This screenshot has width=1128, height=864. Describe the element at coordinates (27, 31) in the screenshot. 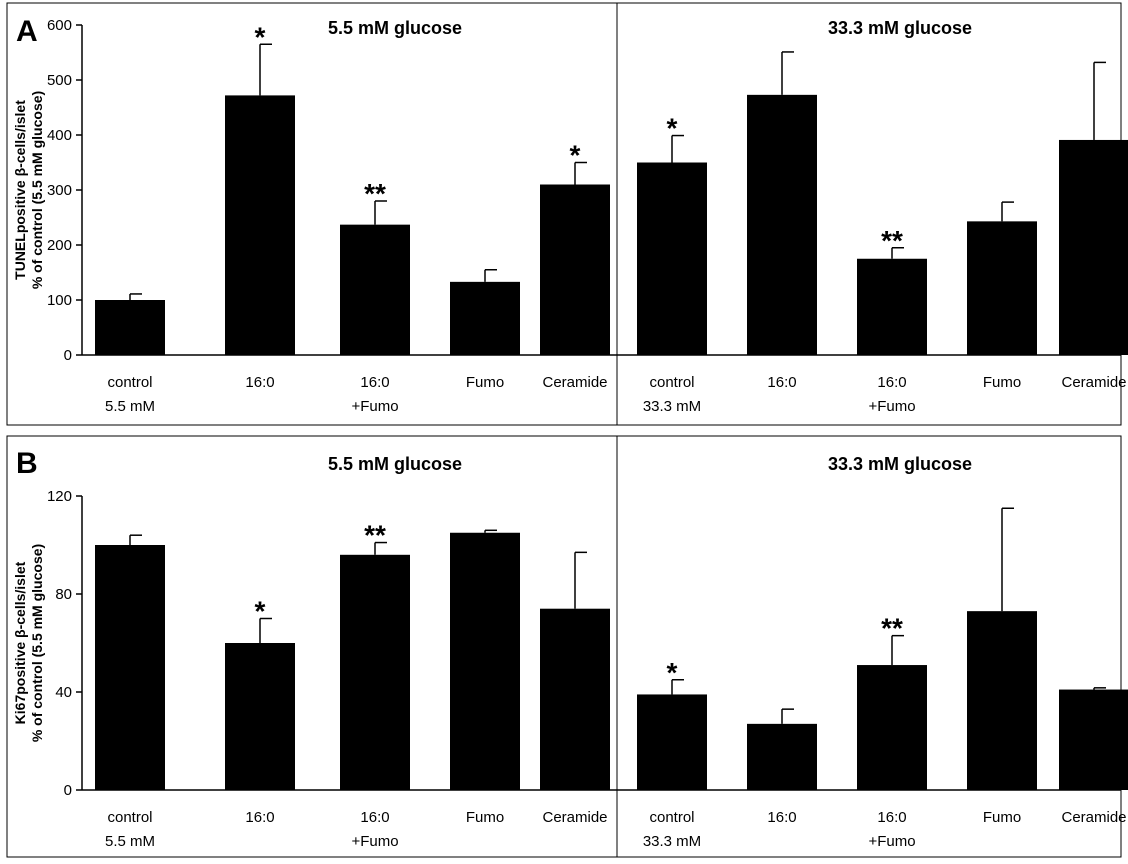

I see `panel-letter: A` at that location.